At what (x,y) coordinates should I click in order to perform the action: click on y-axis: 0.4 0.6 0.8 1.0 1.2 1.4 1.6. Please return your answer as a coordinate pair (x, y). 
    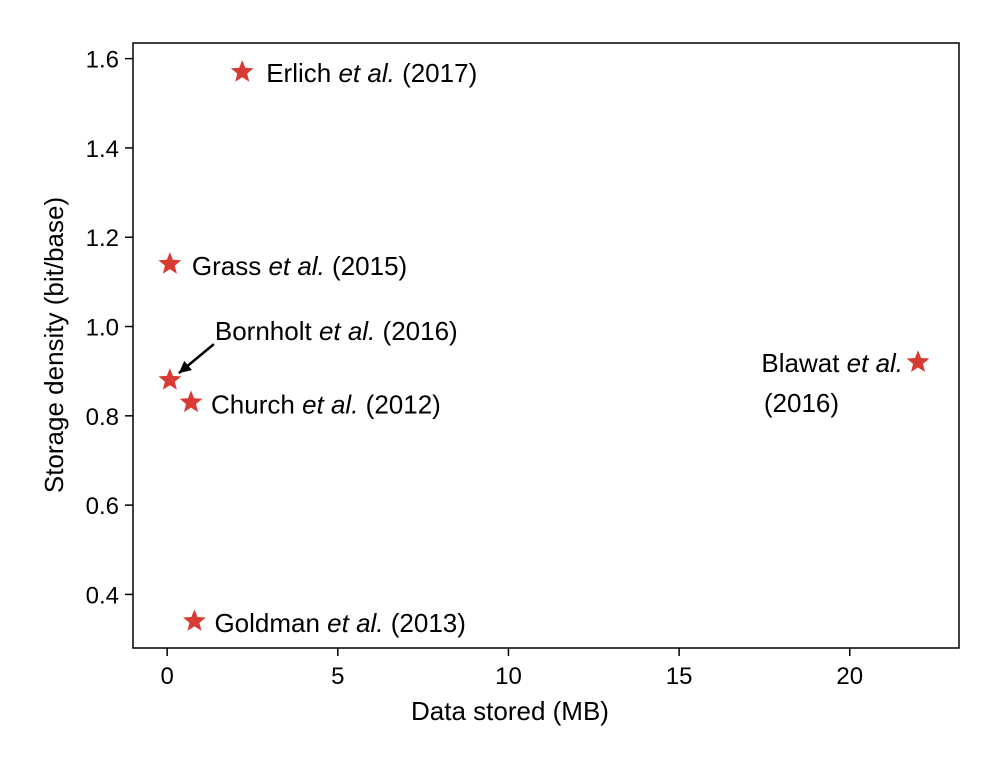
    Looking at the image, I should click on (109, 328).